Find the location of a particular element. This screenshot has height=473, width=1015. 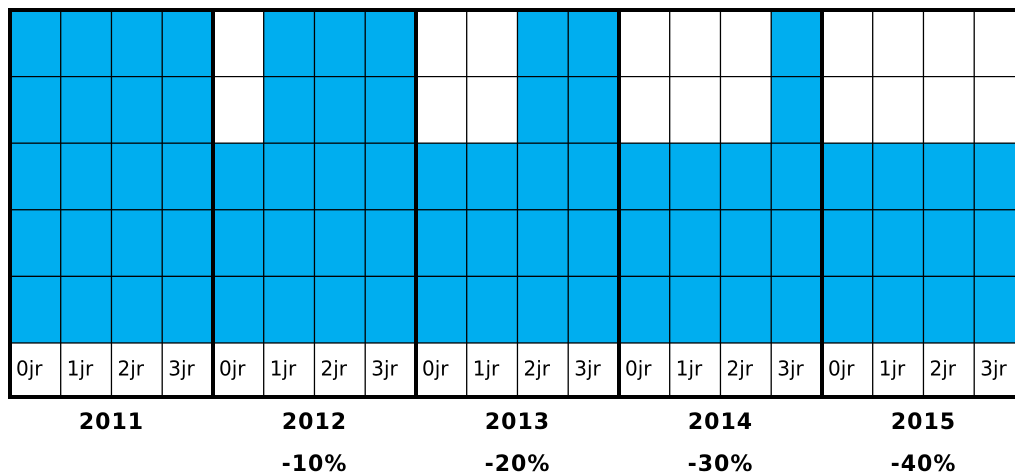

change-label: -30% is located at coordinates (721, 462).